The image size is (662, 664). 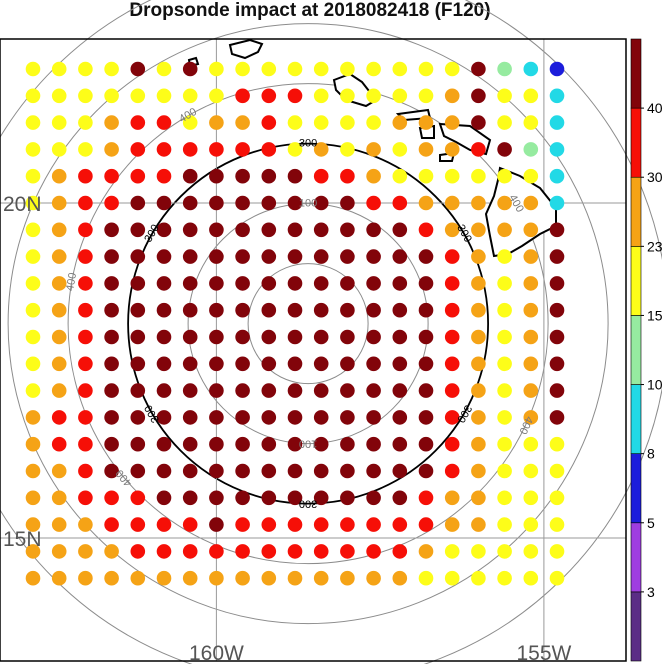 I want to click on longitude-label: 155W, so click(x=543, y=653).